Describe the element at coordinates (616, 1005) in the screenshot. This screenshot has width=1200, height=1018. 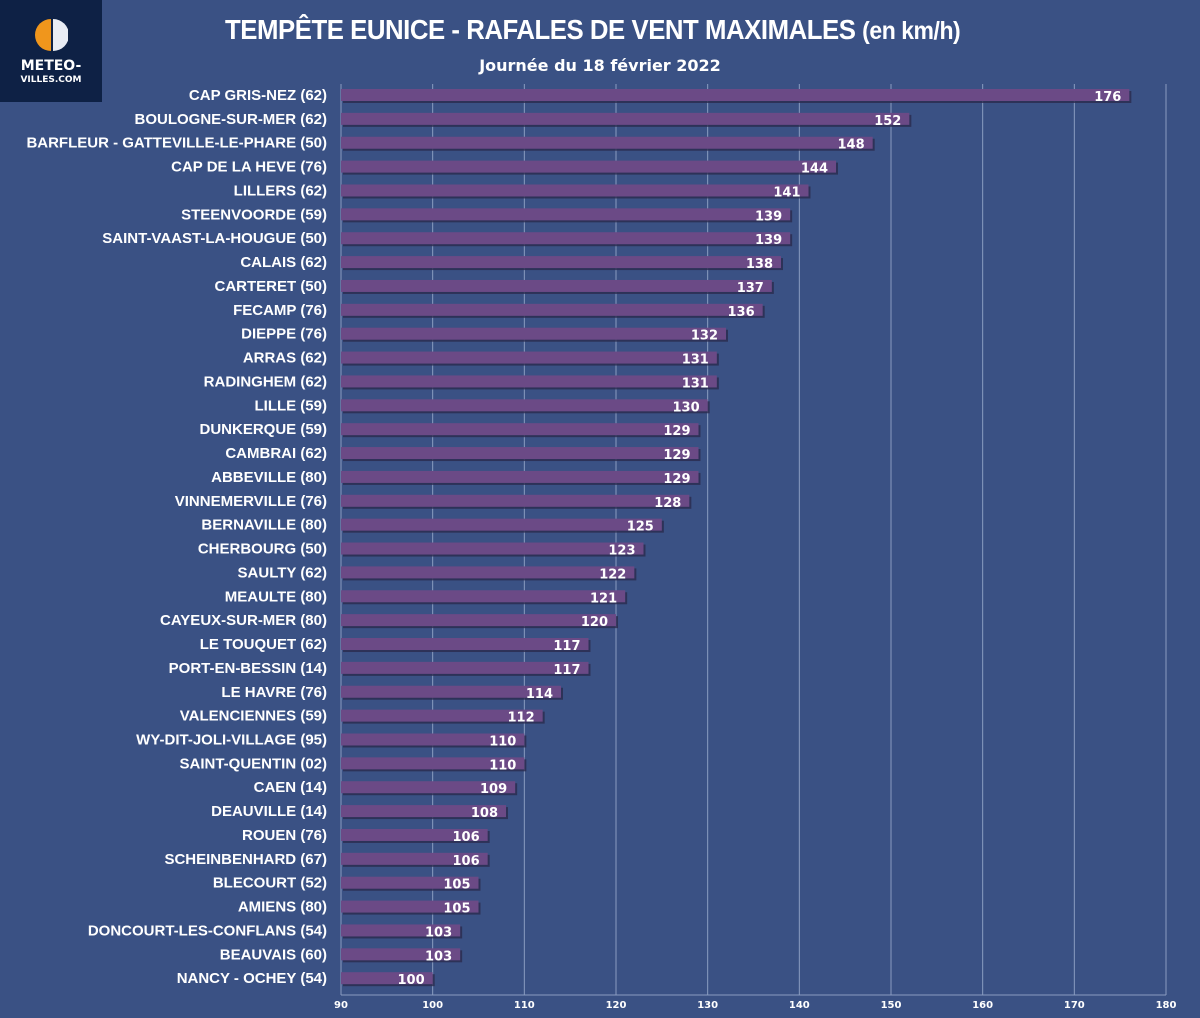
I see `x-tick-label: 120` at that location.